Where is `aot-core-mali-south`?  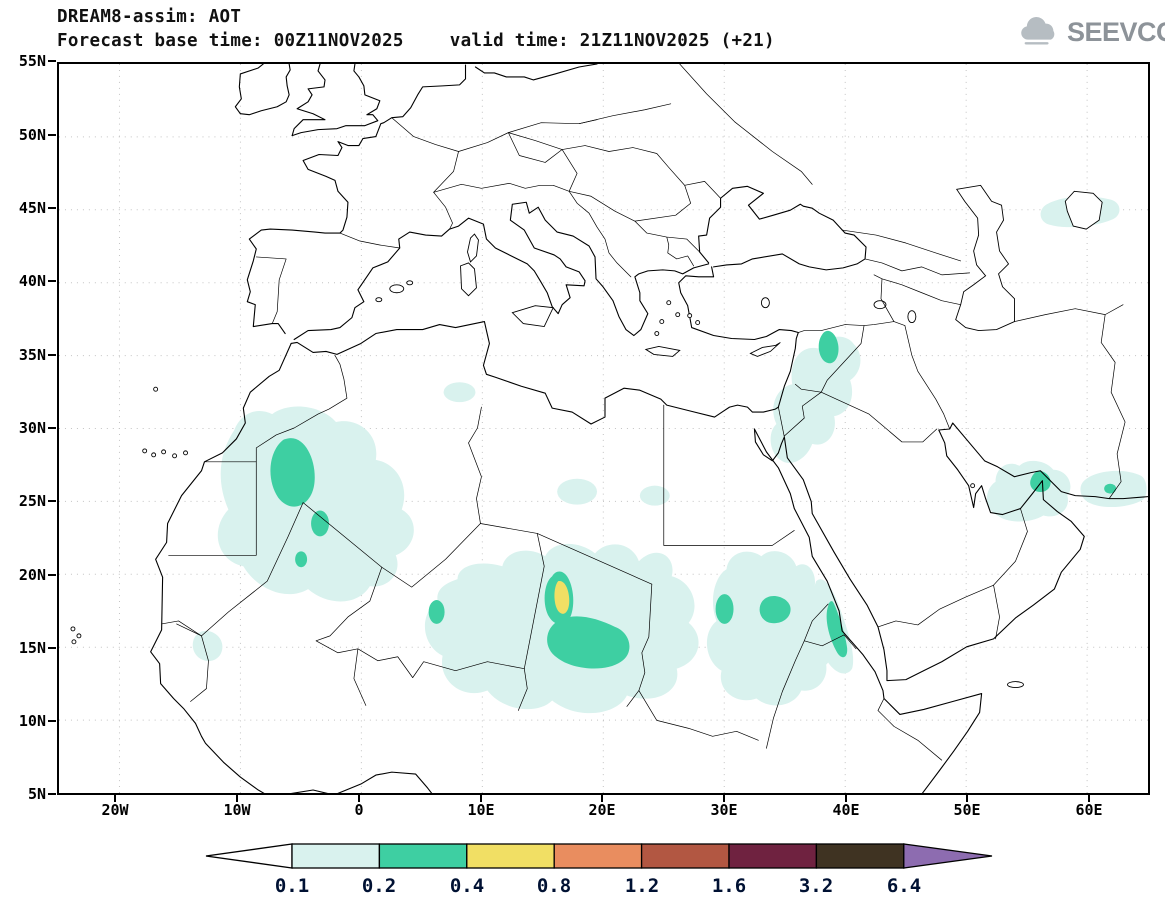
aot-core-mali-south is located at coordinates (301, 559).